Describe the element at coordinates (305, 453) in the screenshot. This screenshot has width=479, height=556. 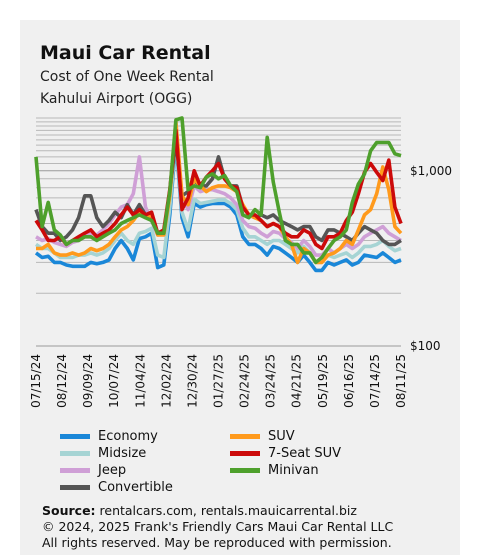
I see `legend-label: 7-Seat SUV` at that location.